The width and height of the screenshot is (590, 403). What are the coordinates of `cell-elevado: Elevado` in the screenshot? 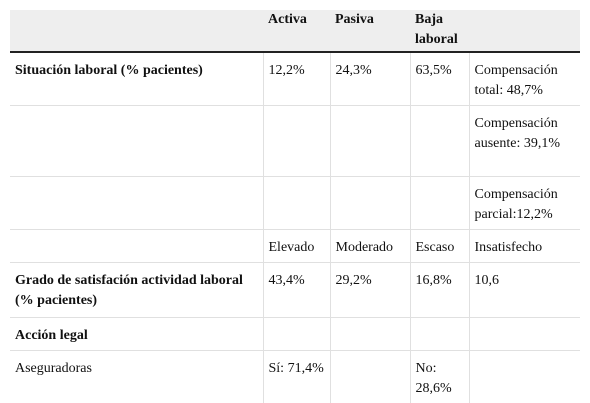 It's located at (296, 246).